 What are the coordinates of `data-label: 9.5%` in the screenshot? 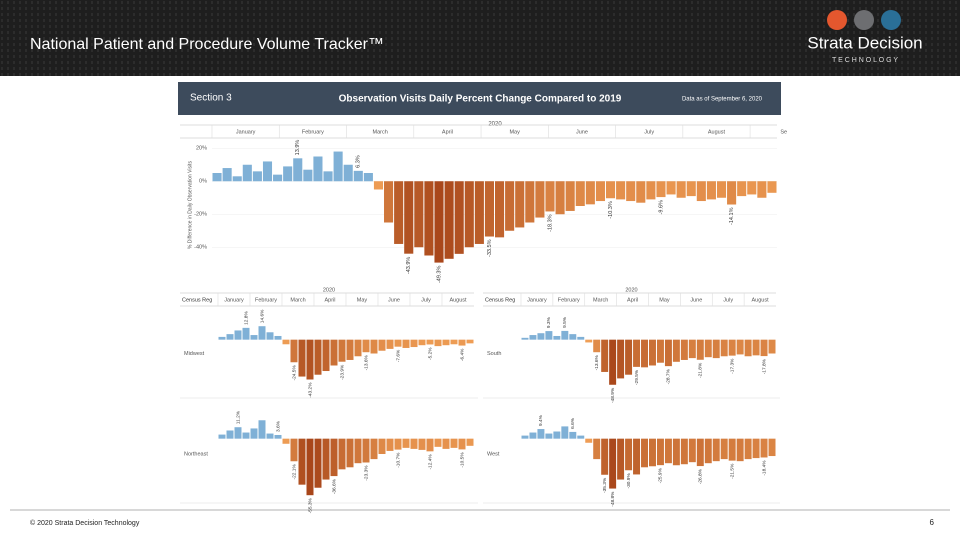 It's located at (565, 322).